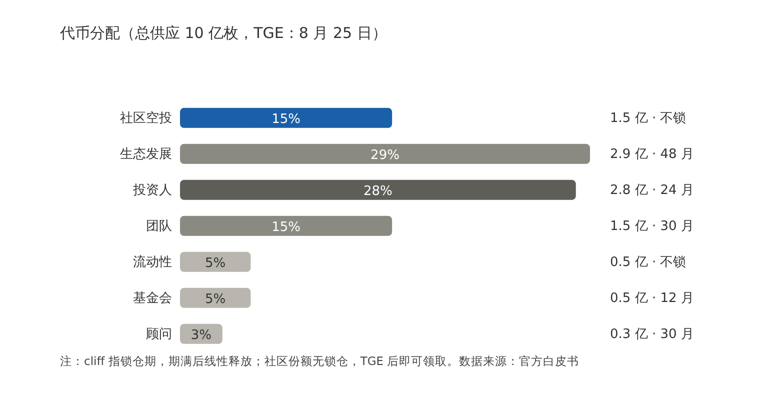 The image size is (771, 396). I want to click on text: 0.5 亿 · 不锁, so click(648, 262).